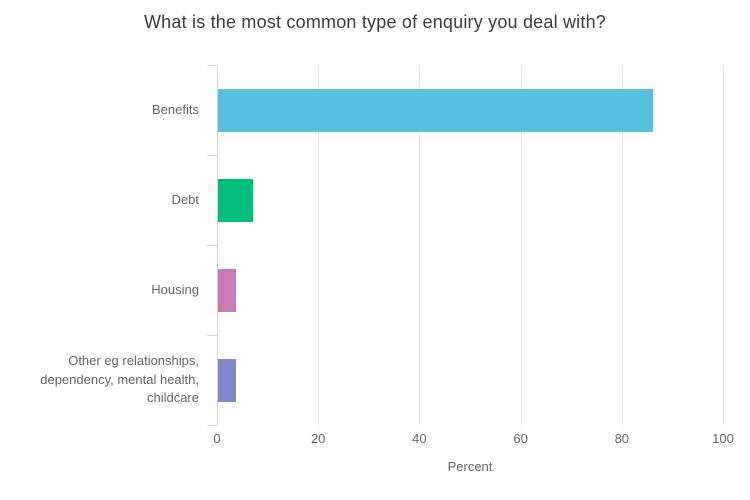 This screenshot has width=750, height=500. What do you see at coordinates (723, 438) in the screenshot?
I see `x-tick-label: 100` at bounding box center [723, 438].